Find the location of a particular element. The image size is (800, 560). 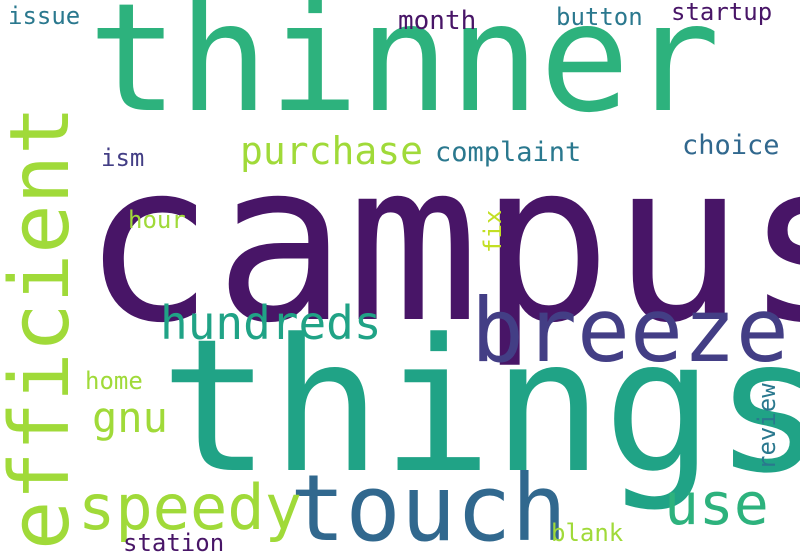

word-fix: fix is located at coordinates (493, 231).